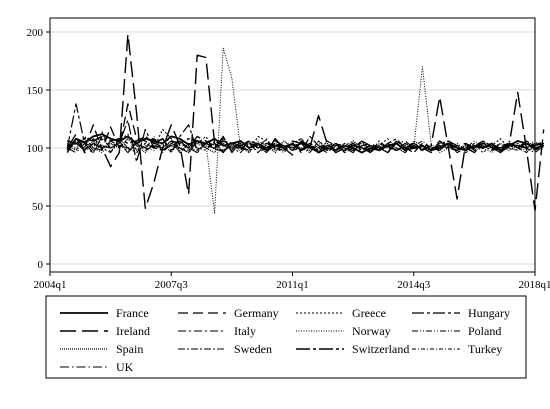  What do you see at coordinates (253, 349) in the screenshot?
I see `legend-label-sweden: Sweden` at bounding box center [253, 349].